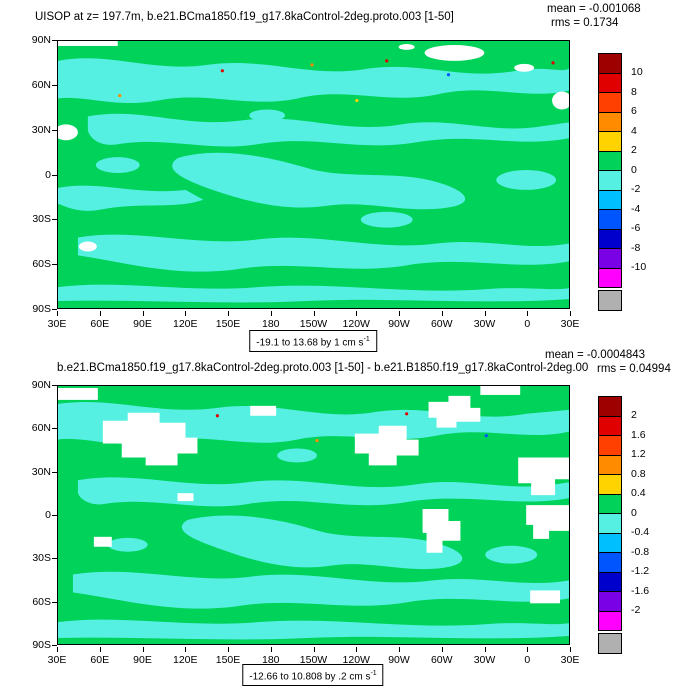  I want to click on bottom-xtick-label: 60W, so click(441, 660).